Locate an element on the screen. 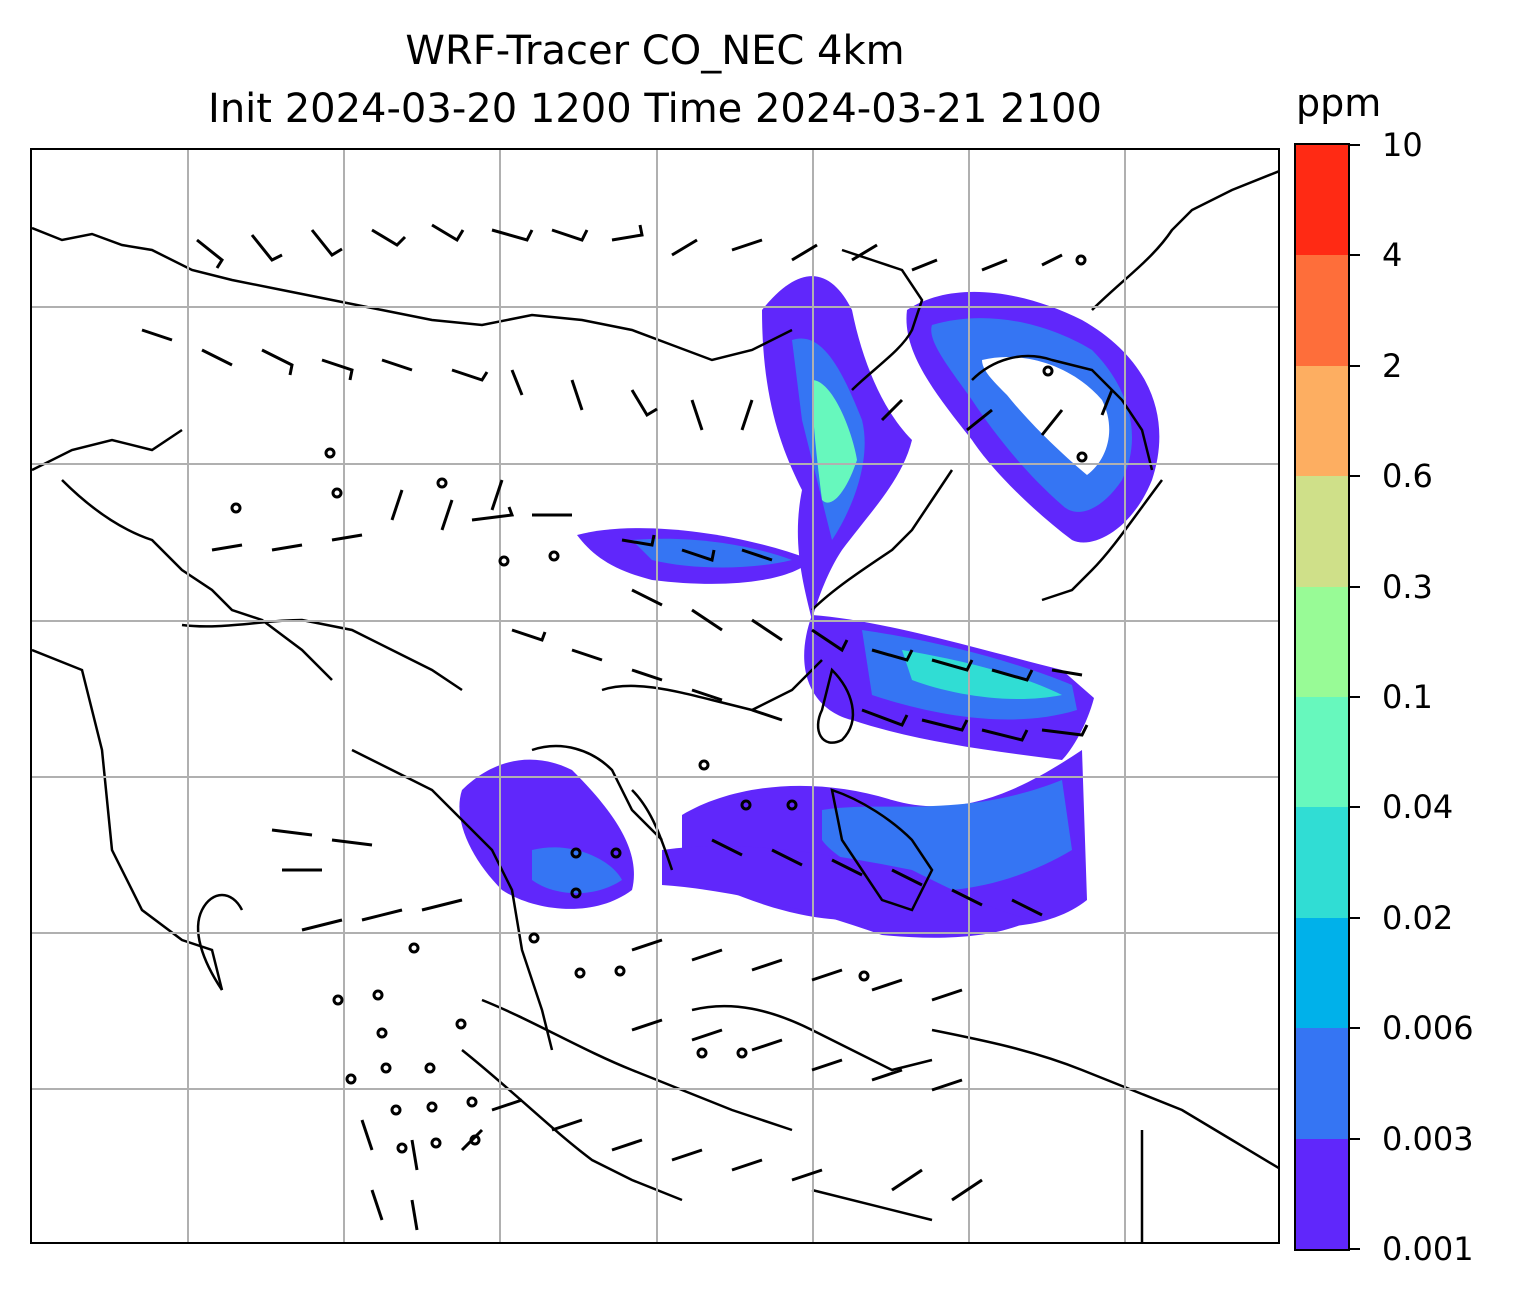 This screenshot has height=1306, width=1528. colorbar-tick-label: 0.02 is located at coordinates (1418, 917).